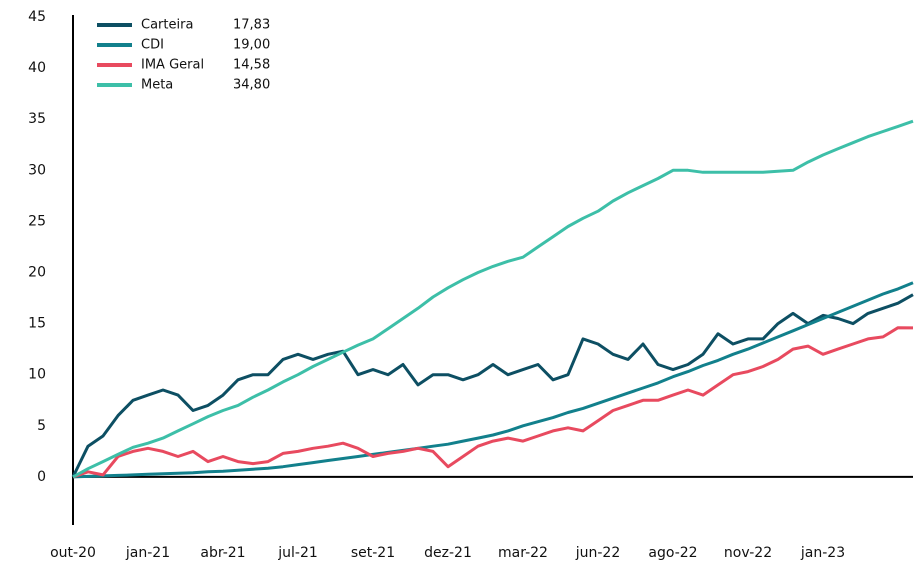 This screenshot has width=923, height=567. Describe the element at coordinates (448, 553) in the screenshot. I see `x-tick-label: dez-21` at that location.